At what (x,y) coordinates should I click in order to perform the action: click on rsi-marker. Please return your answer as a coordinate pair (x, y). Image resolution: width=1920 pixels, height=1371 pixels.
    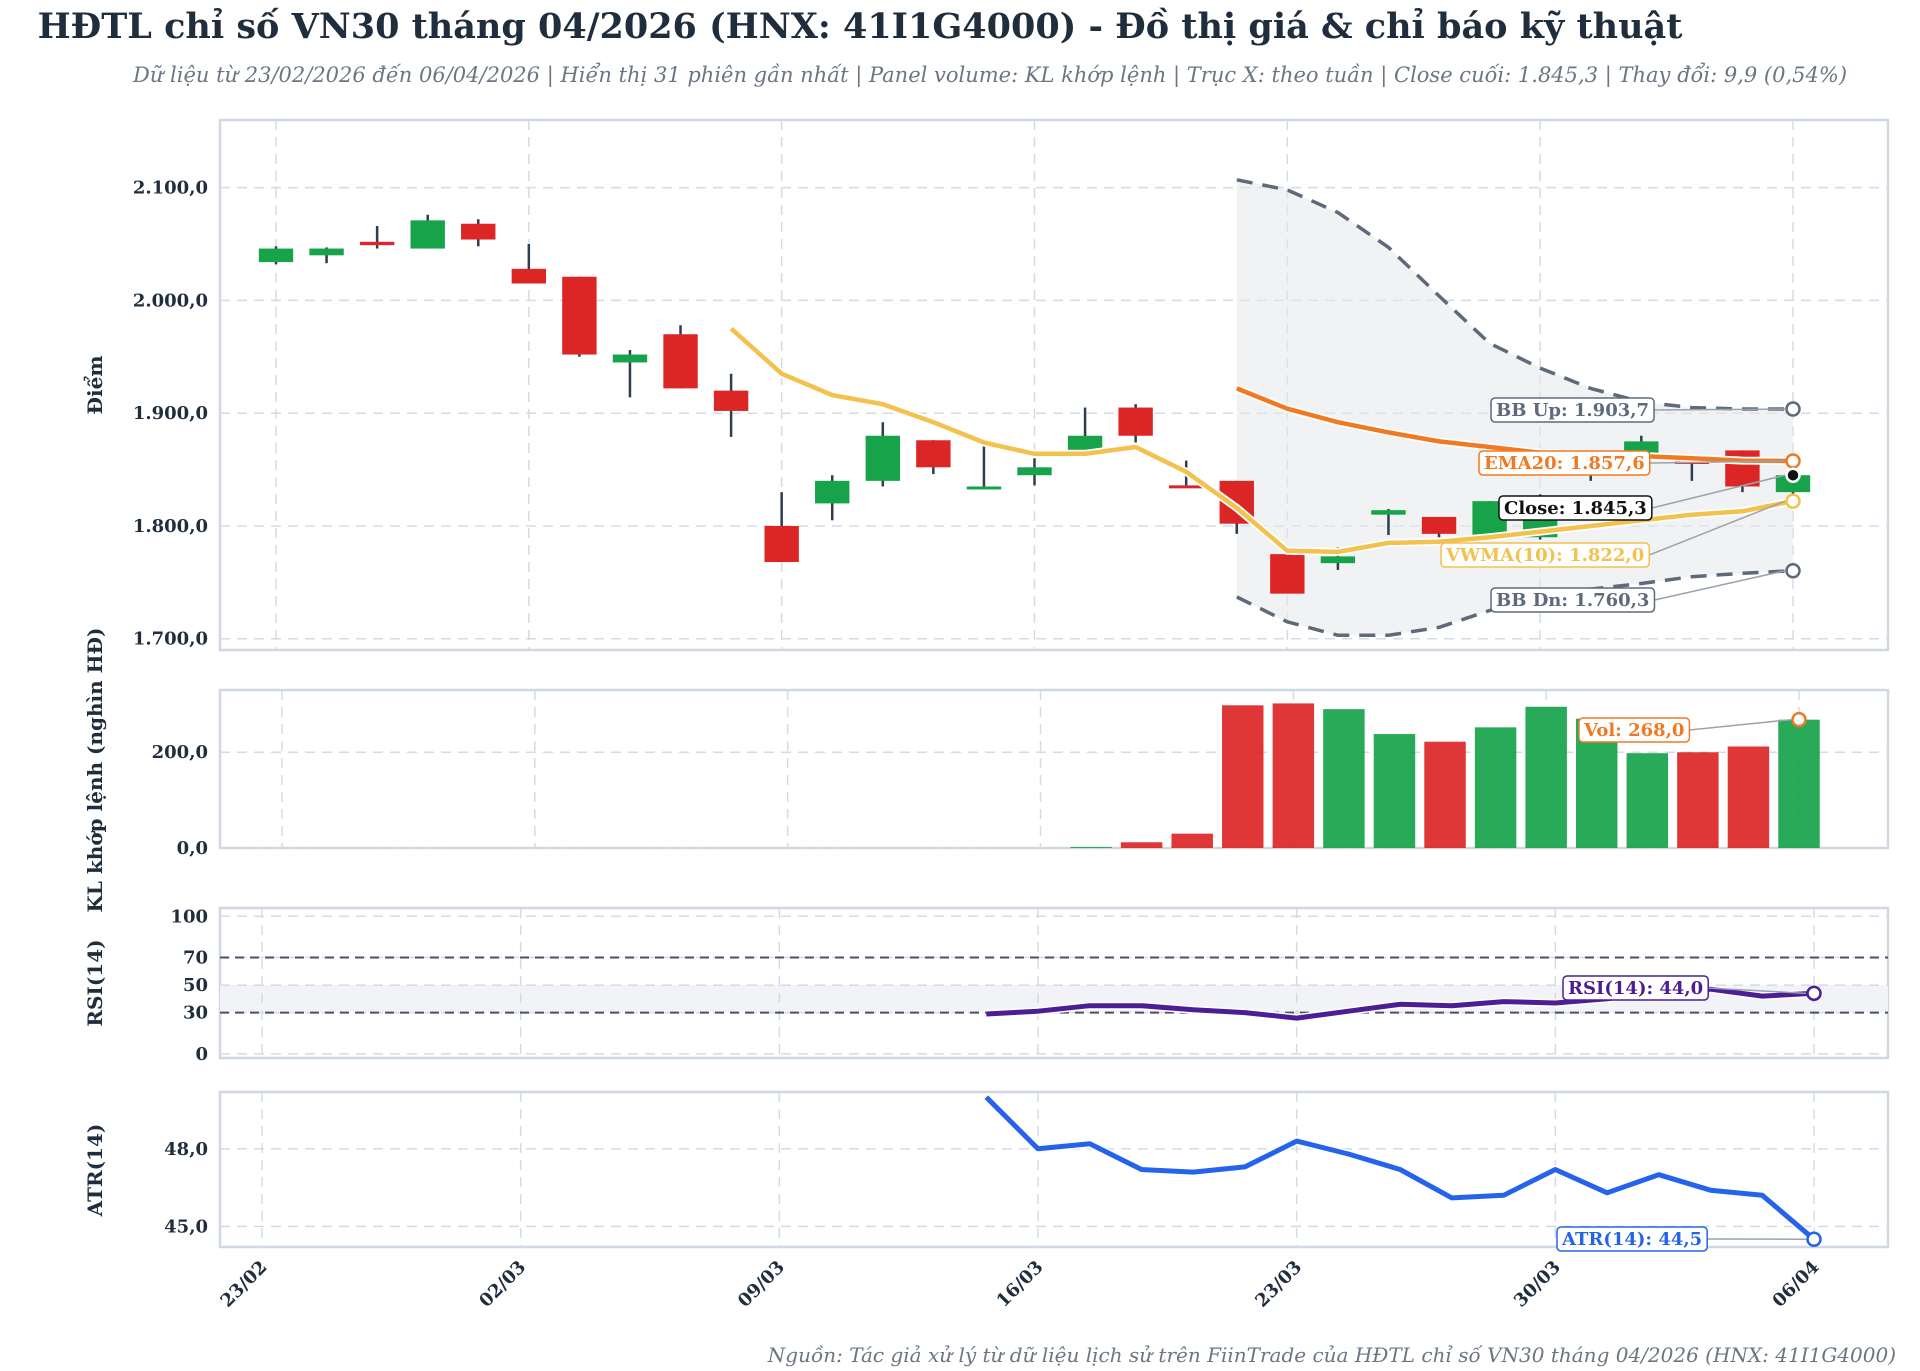
    Looking at the image, I should click on (1814, 993).